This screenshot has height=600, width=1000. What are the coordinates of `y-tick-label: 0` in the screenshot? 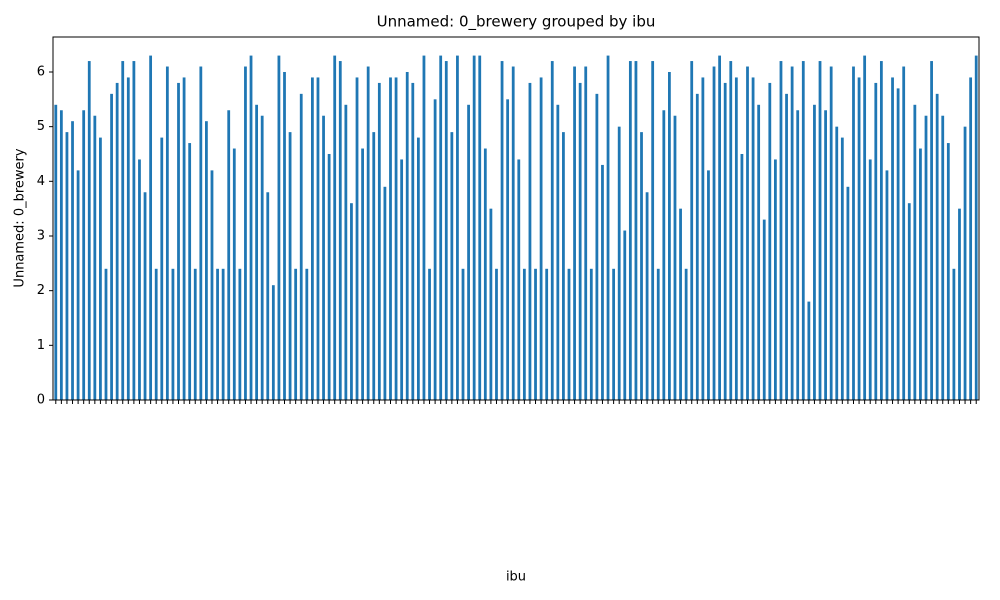 It's located at (41, 400).